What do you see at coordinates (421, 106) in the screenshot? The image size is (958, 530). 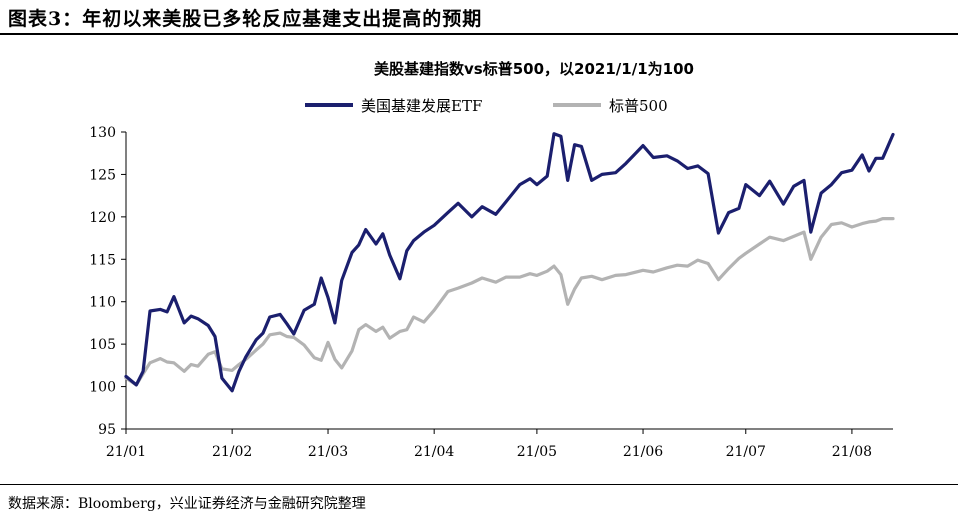 I see `legend-label-infra: 美国基建发展ETF` at bounding box center [421, 106].